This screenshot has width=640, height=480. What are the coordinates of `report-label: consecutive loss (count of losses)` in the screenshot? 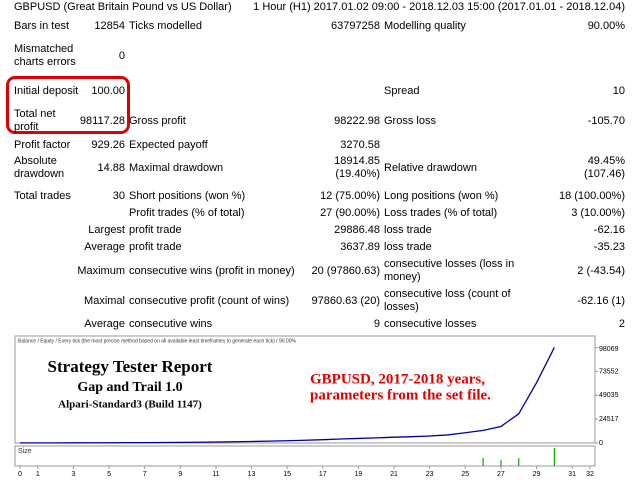 It's located at (447, 300).